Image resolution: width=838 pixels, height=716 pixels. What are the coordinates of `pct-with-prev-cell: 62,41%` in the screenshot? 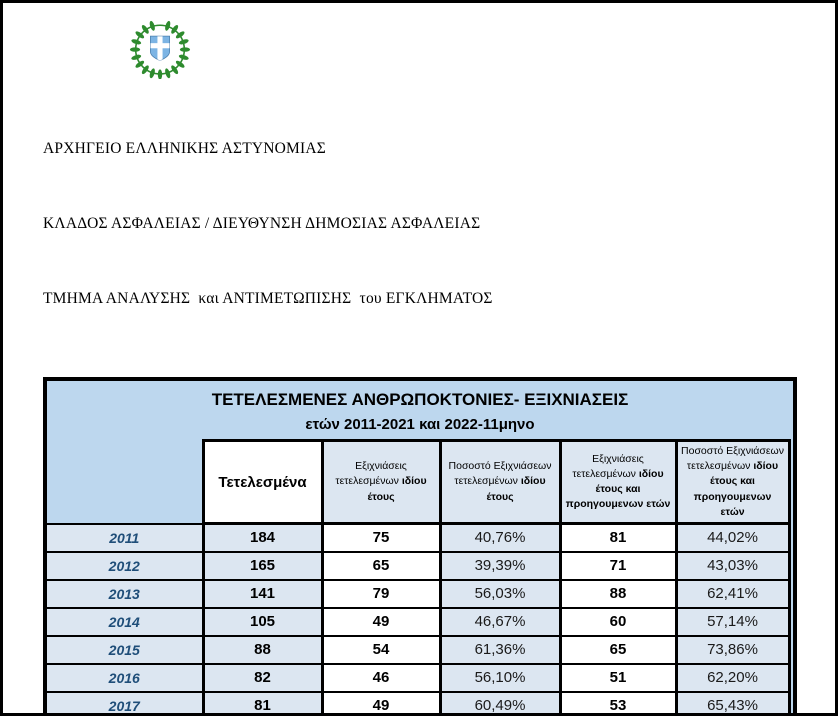 It's located at (732, 593).